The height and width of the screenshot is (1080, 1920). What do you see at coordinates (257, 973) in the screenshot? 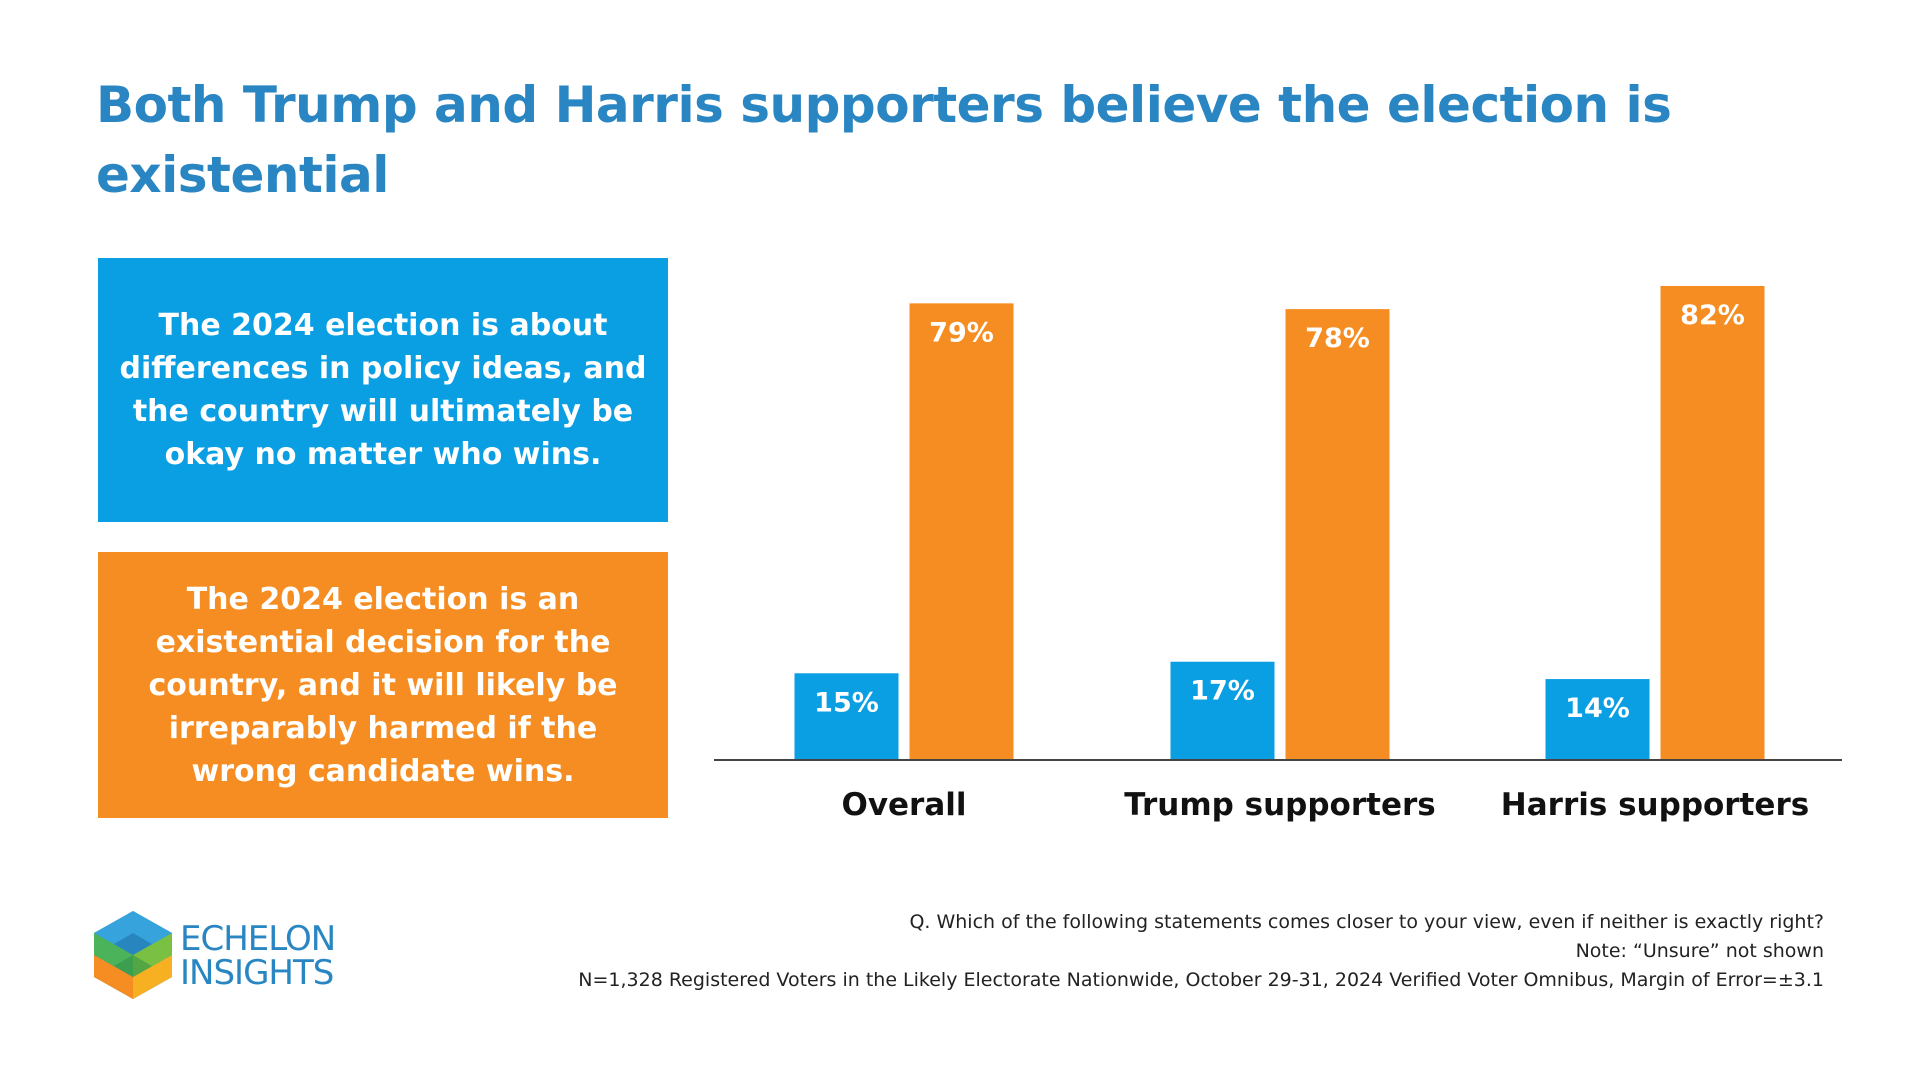
I see `logo-line-insights: INSIGHTS` at bounding box center [257, 973].